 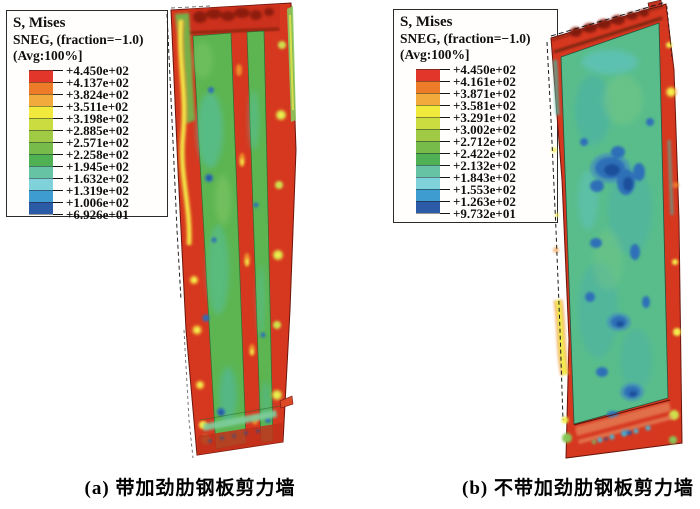 What do you see at coordinates (97, 142) in the screenshot?
I see `legend-value: +2.571e+02` at bounding box center [97, 142].